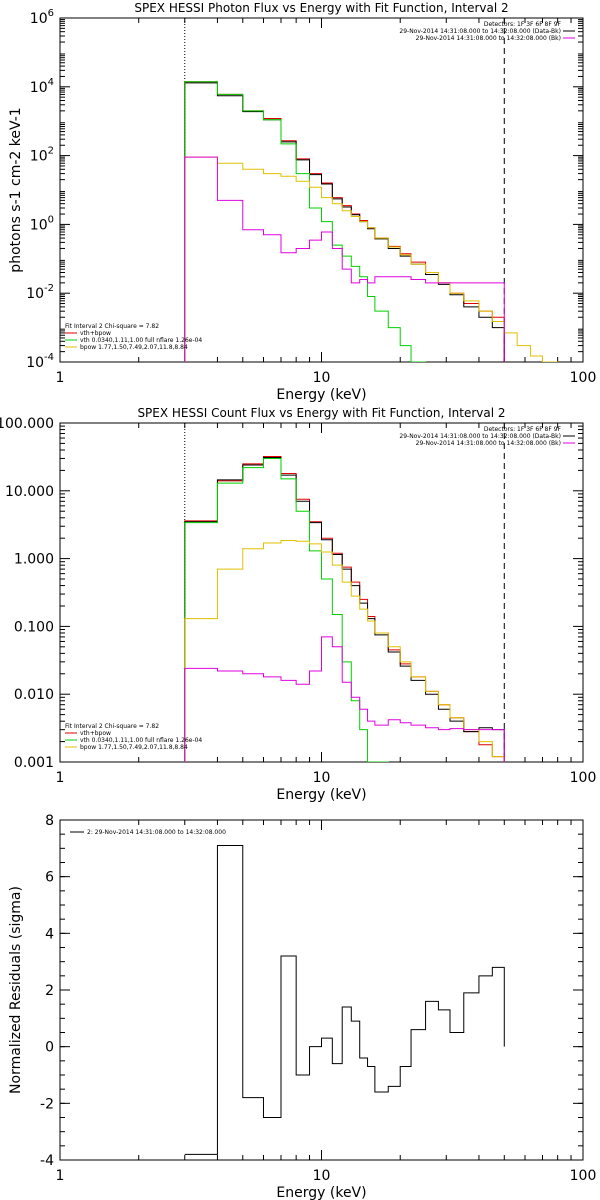 The width and height of the screenshot is (600, 1200). What do you see at coordinates (49, 1048) in the screenshot?
I see `y-tick-label: 0` at bounding box center [49, 1048].